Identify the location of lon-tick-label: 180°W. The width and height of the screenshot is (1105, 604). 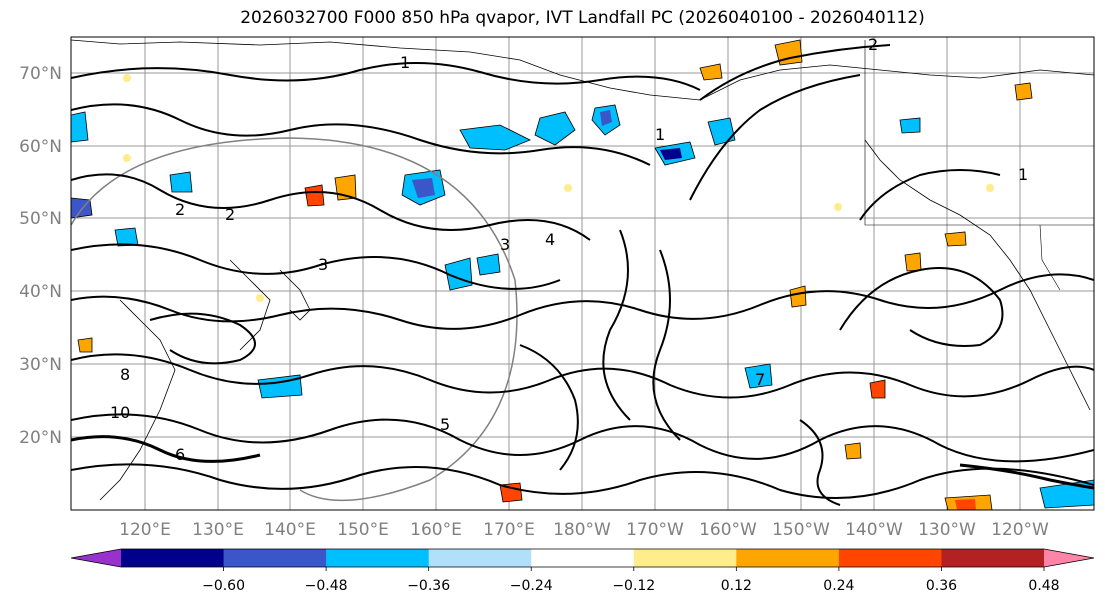
(582, 530).